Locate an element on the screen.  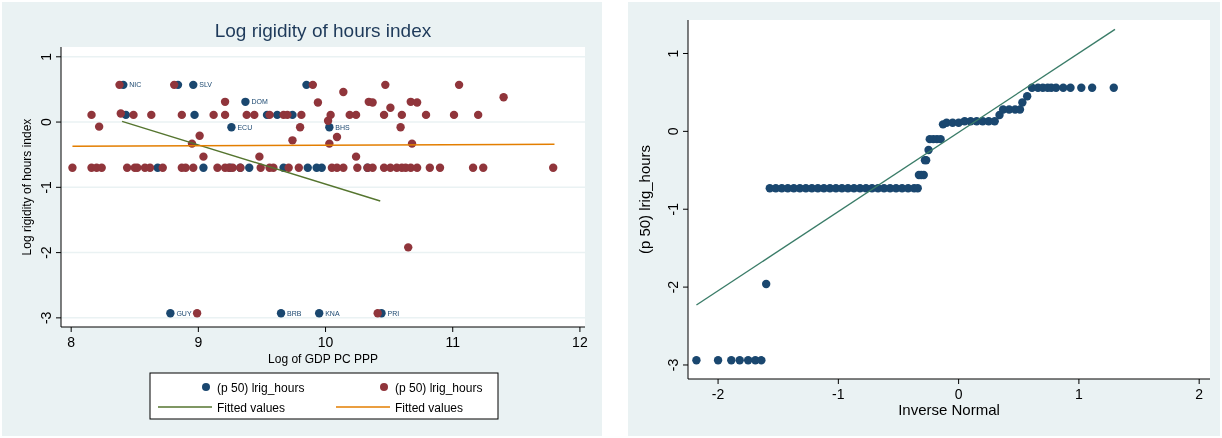
x-tick-label: 10 is located at coordinates (325, 342).